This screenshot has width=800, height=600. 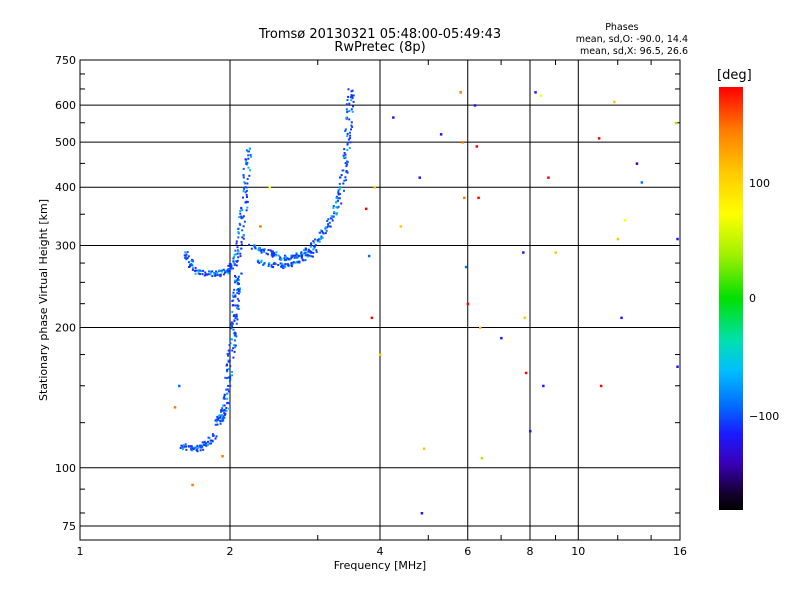 I want to click on y-axis-label: Stationary phase Virtual Height [km], so click(x=43, y=300).